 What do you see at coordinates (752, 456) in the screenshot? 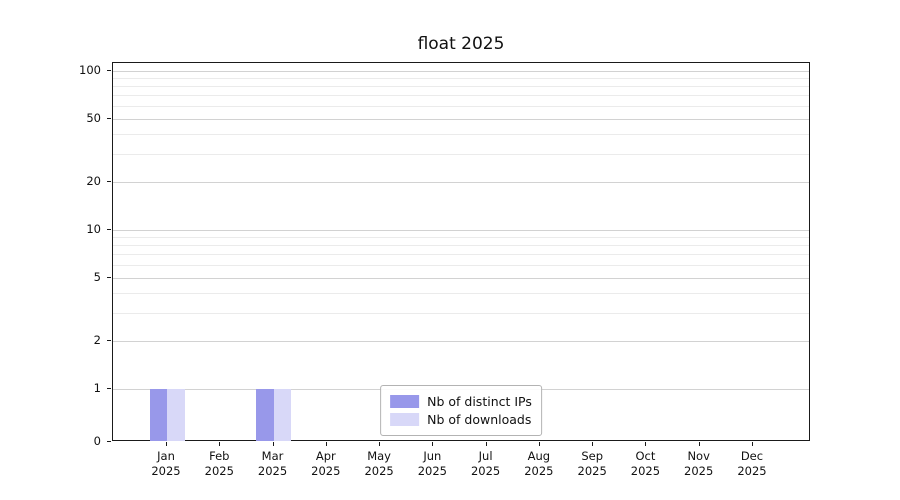
I see `x-tick-month: Dec` at bounding box center [752, 456].